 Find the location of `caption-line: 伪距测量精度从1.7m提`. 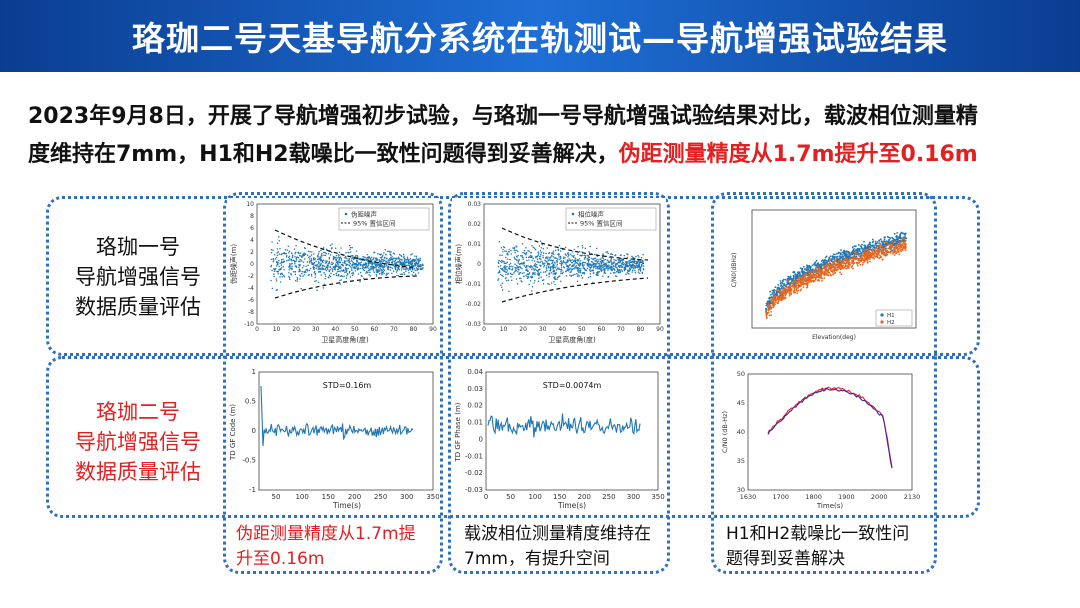

caption-line: 伪距测量精度从1.7m提 is located at coordinates (326, 534).